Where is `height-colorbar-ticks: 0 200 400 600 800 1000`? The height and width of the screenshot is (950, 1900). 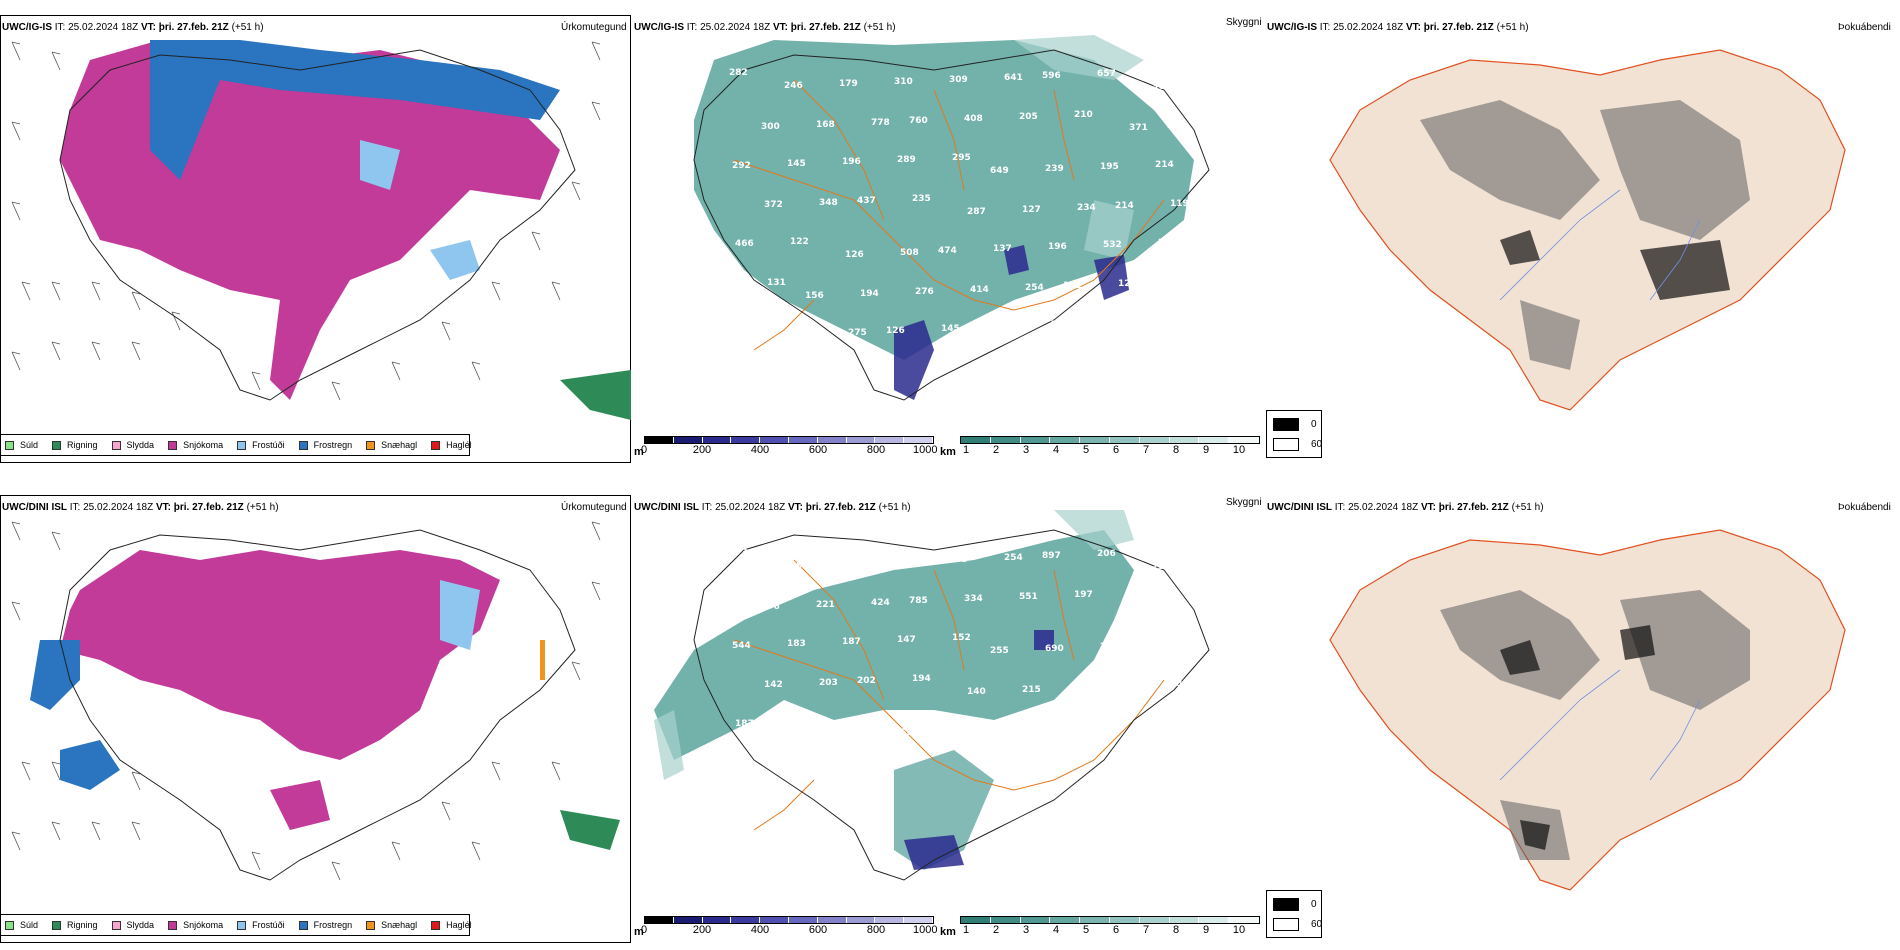
height-colorbar-ticks: 0 200 400 600 800 1000 is located at coordinates (789, 930).